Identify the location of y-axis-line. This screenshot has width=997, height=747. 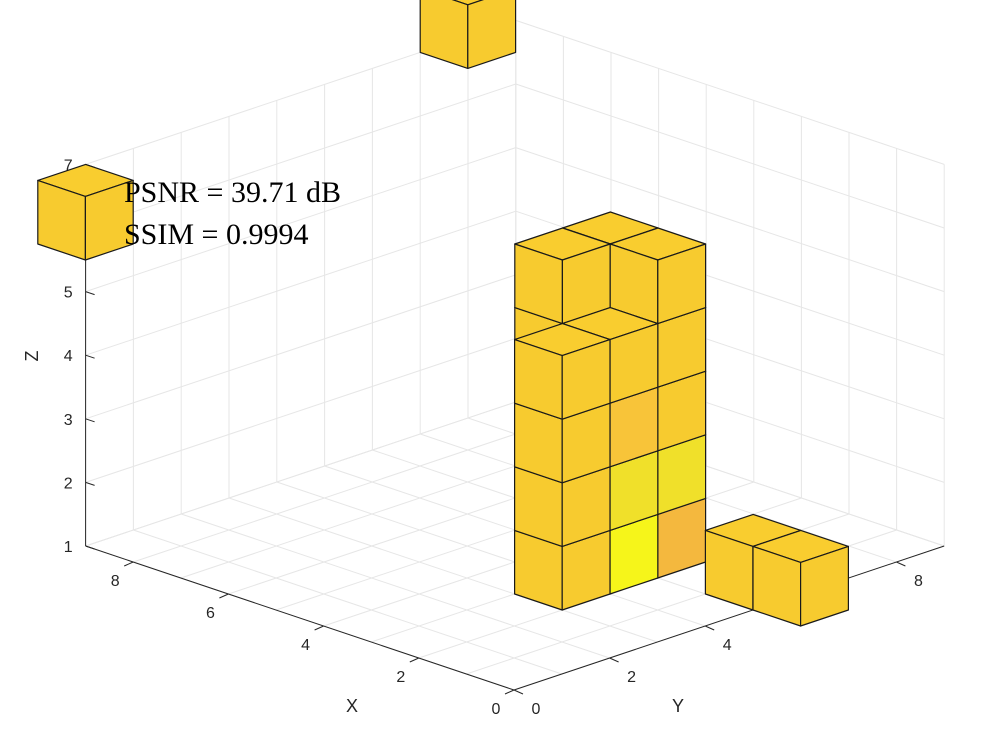
(729, 618).